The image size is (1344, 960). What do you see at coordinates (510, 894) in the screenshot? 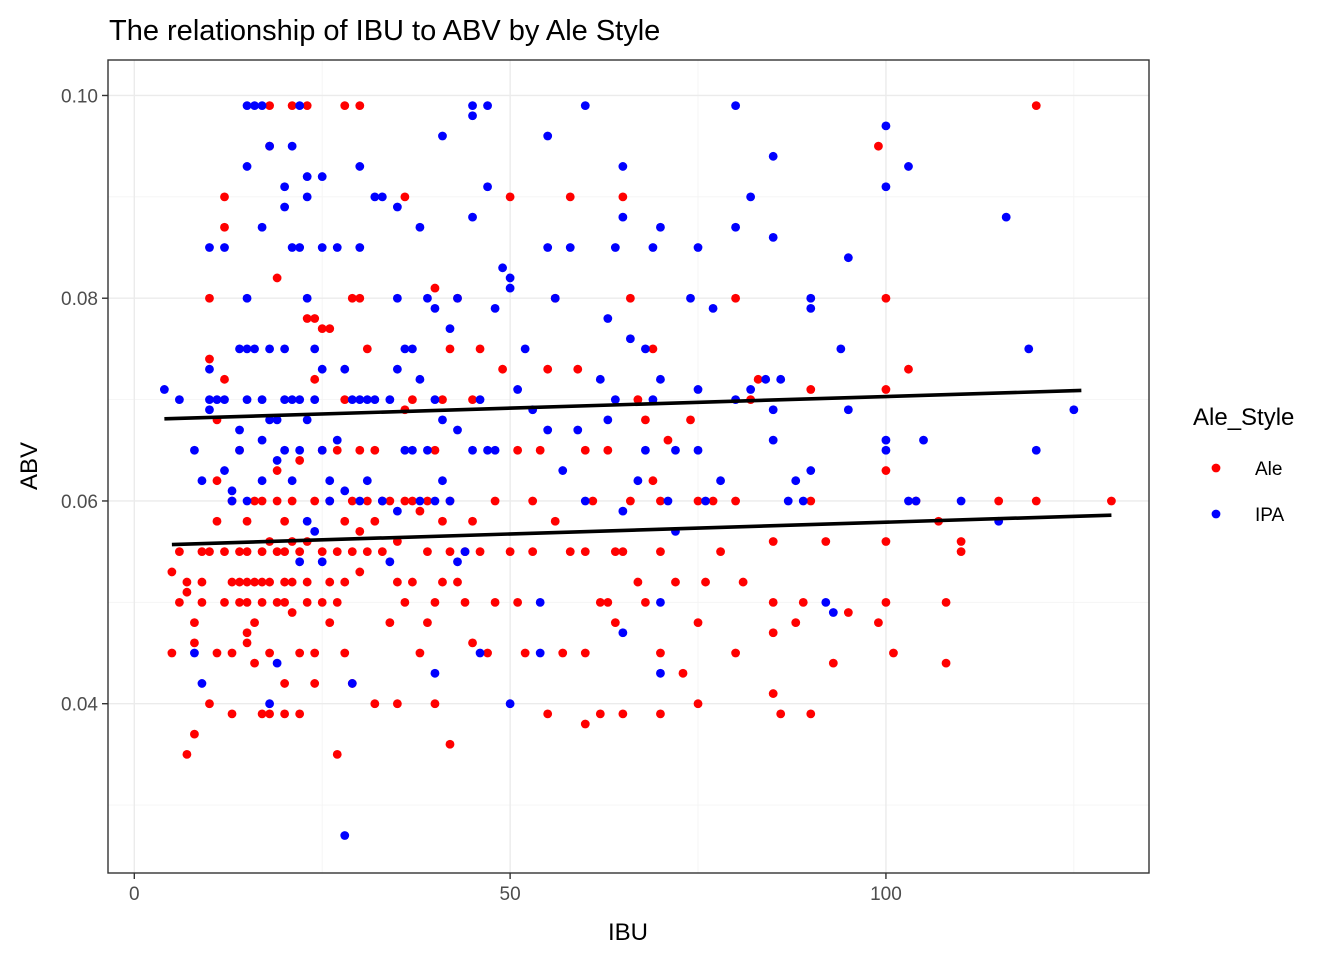
I see `x-tick-label: 50` at bounding box center [510, 894].